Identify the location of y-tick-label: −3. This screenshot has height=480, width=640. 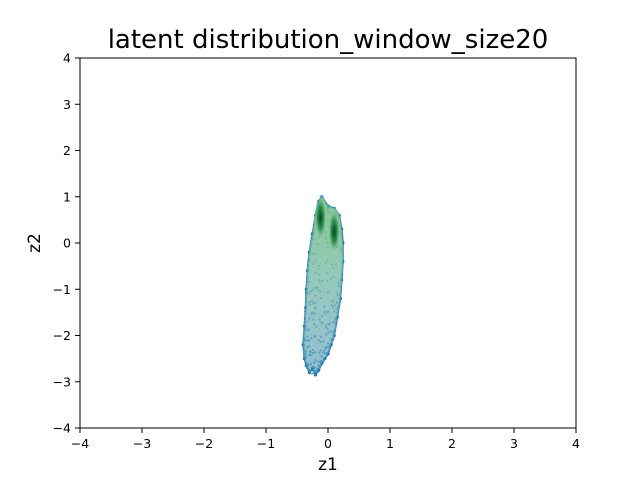
(62, 381).